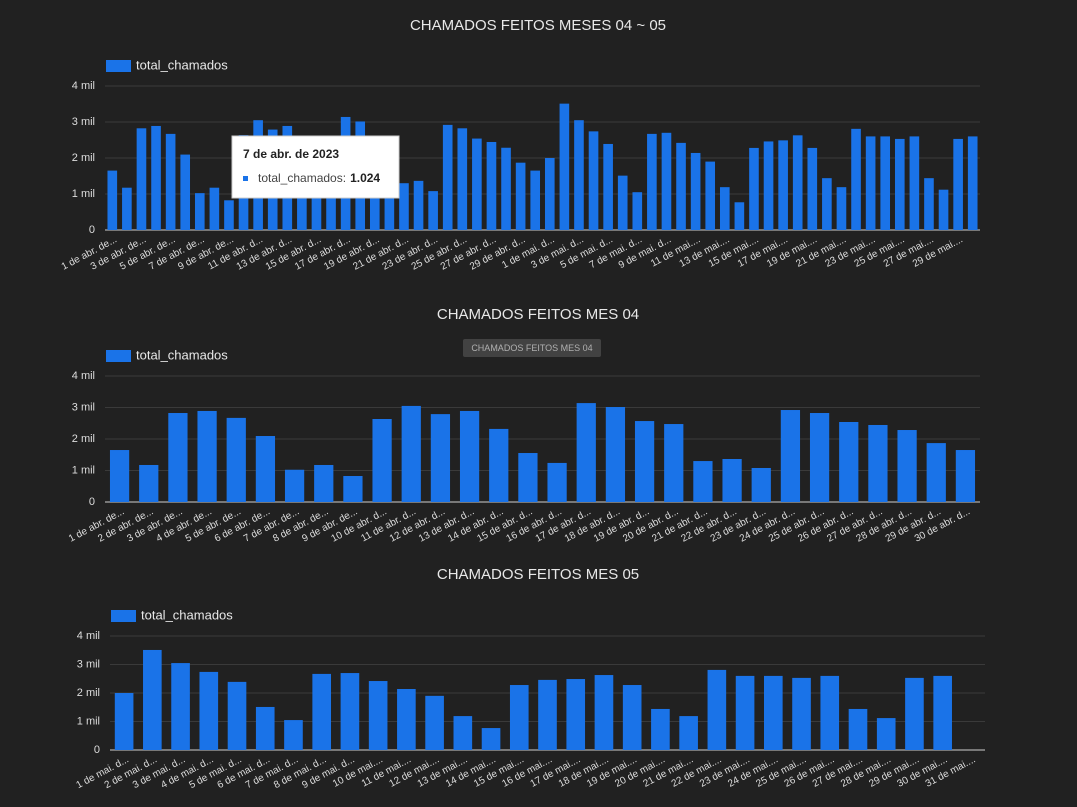 This screenshot has width=1077, height=807. Describe the element at coordinates (83, 86) in the screenshot. I see `y-tick-label: 4 mil` at that location.